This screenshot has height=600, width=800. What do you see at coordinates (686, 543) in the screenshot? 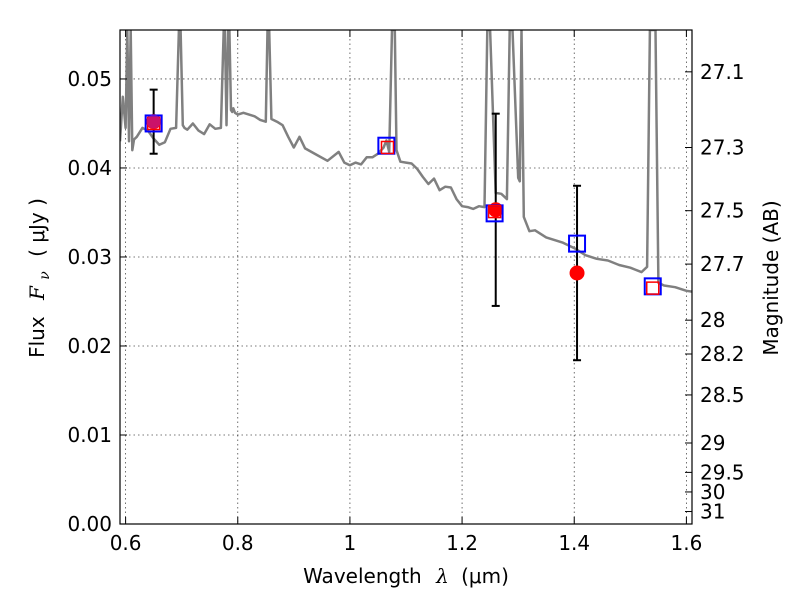
I see `x-tick-label: 1.6` at bounding box center [686, 543].